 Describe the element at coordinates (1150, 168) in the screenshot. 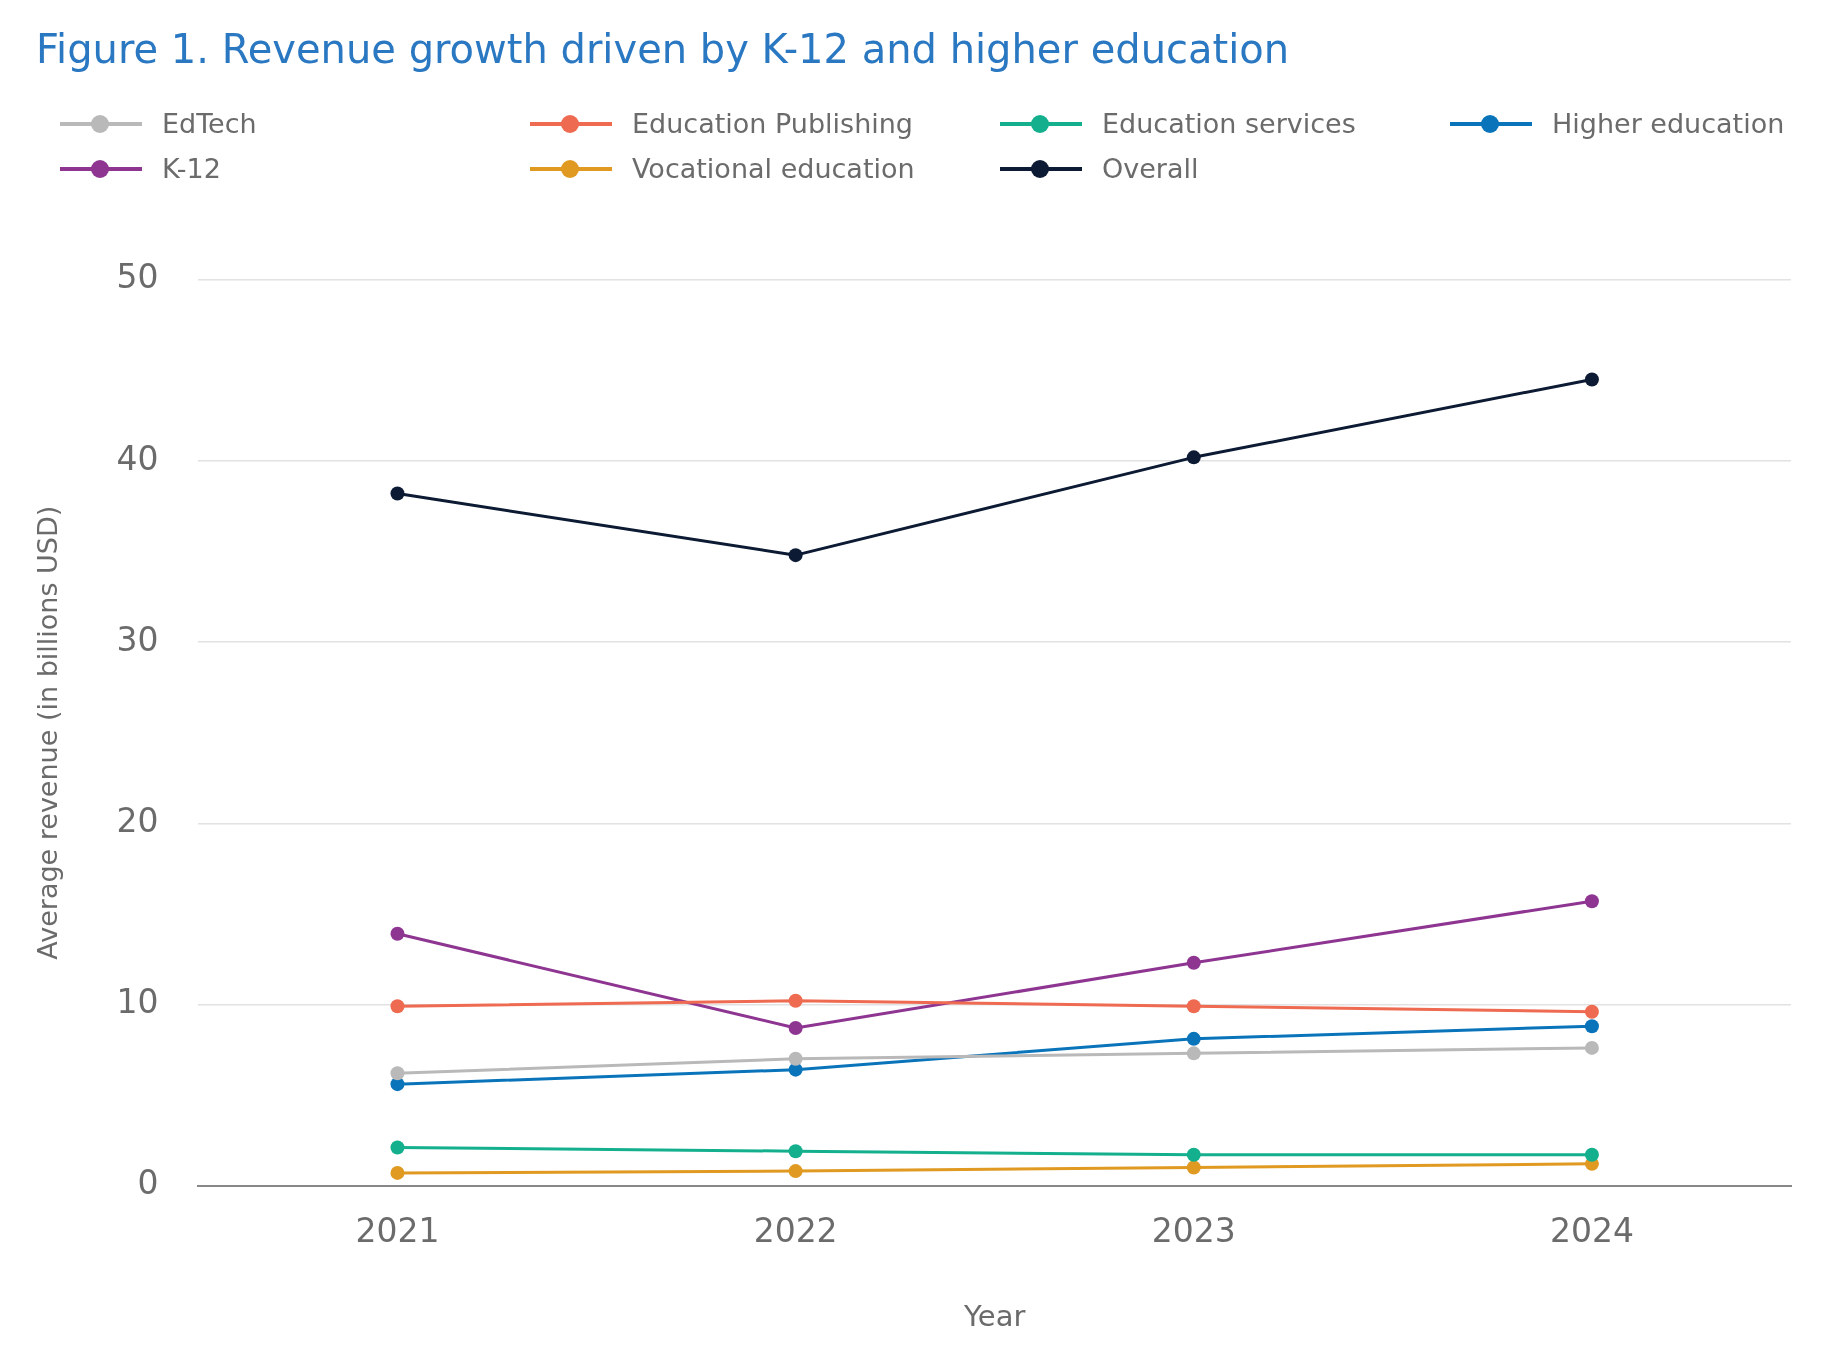

I see `legend-label: Overall` at that location.